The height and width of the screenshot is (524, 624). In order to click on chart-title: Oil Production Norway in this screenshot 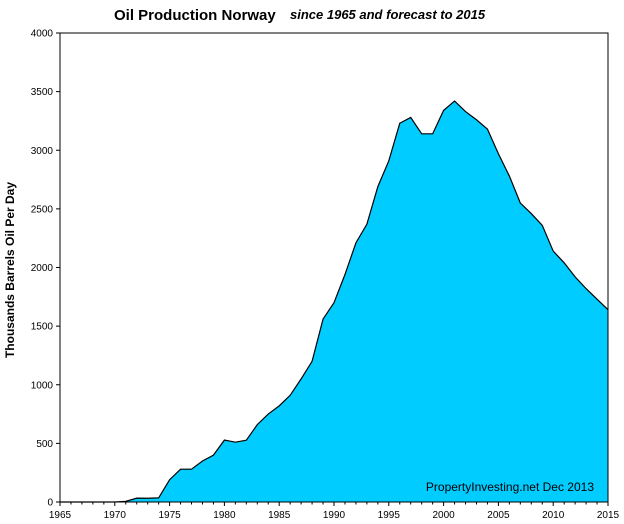, I will do `click(195, 15)`.